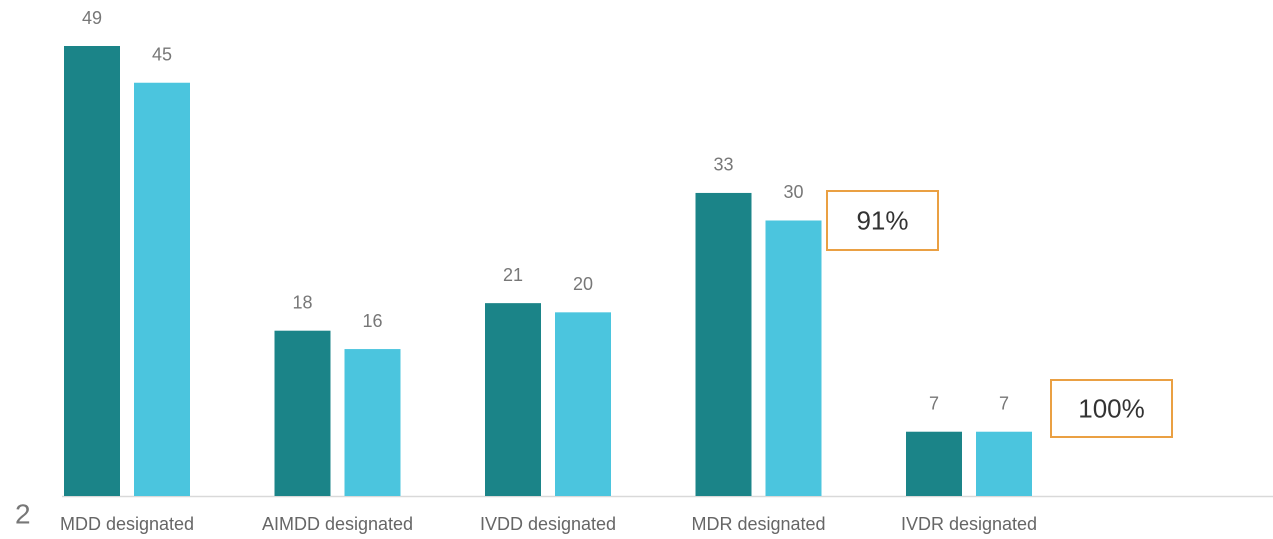  I want to click on x-tick-label: AIMDD designated, so click(337, 524).